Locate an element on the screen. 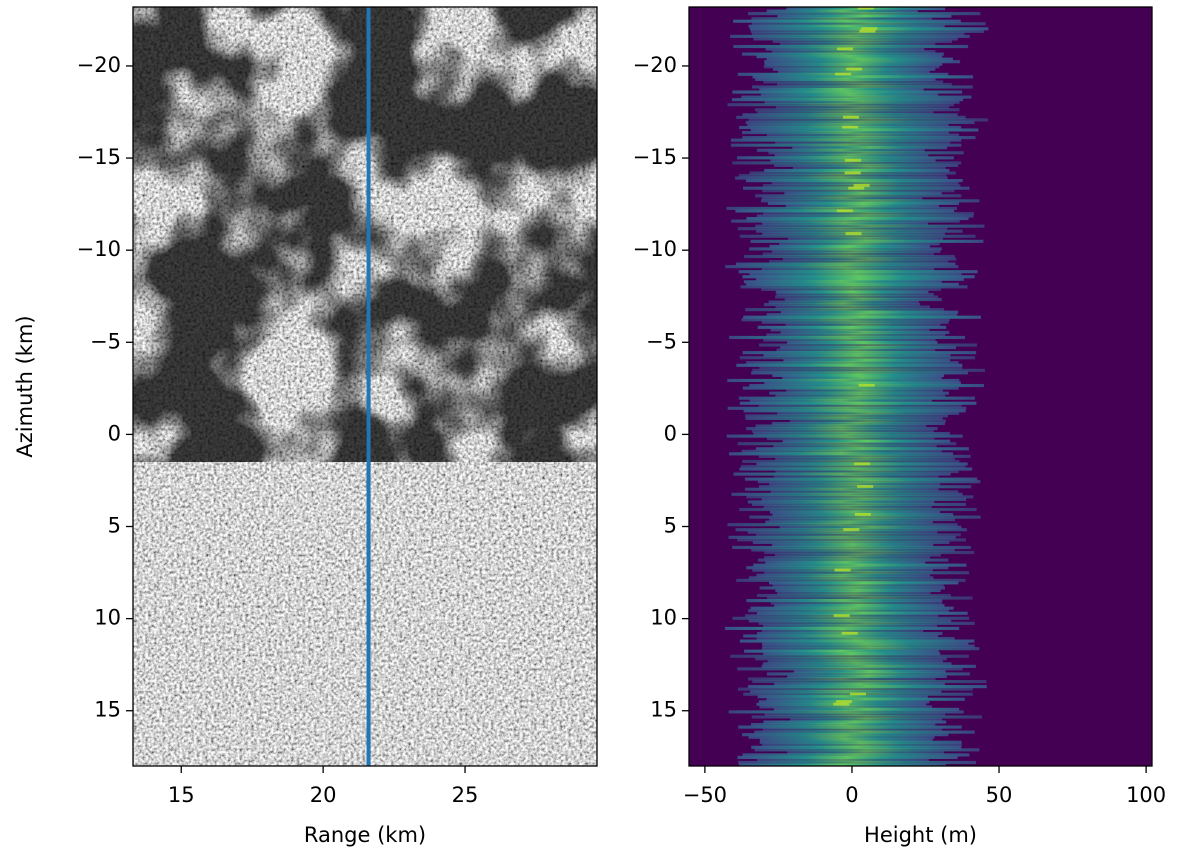 Image resolution: width=1180 pixels, height=860 pixels. y-tick-label: −15 is located at coordinates (655, 157).